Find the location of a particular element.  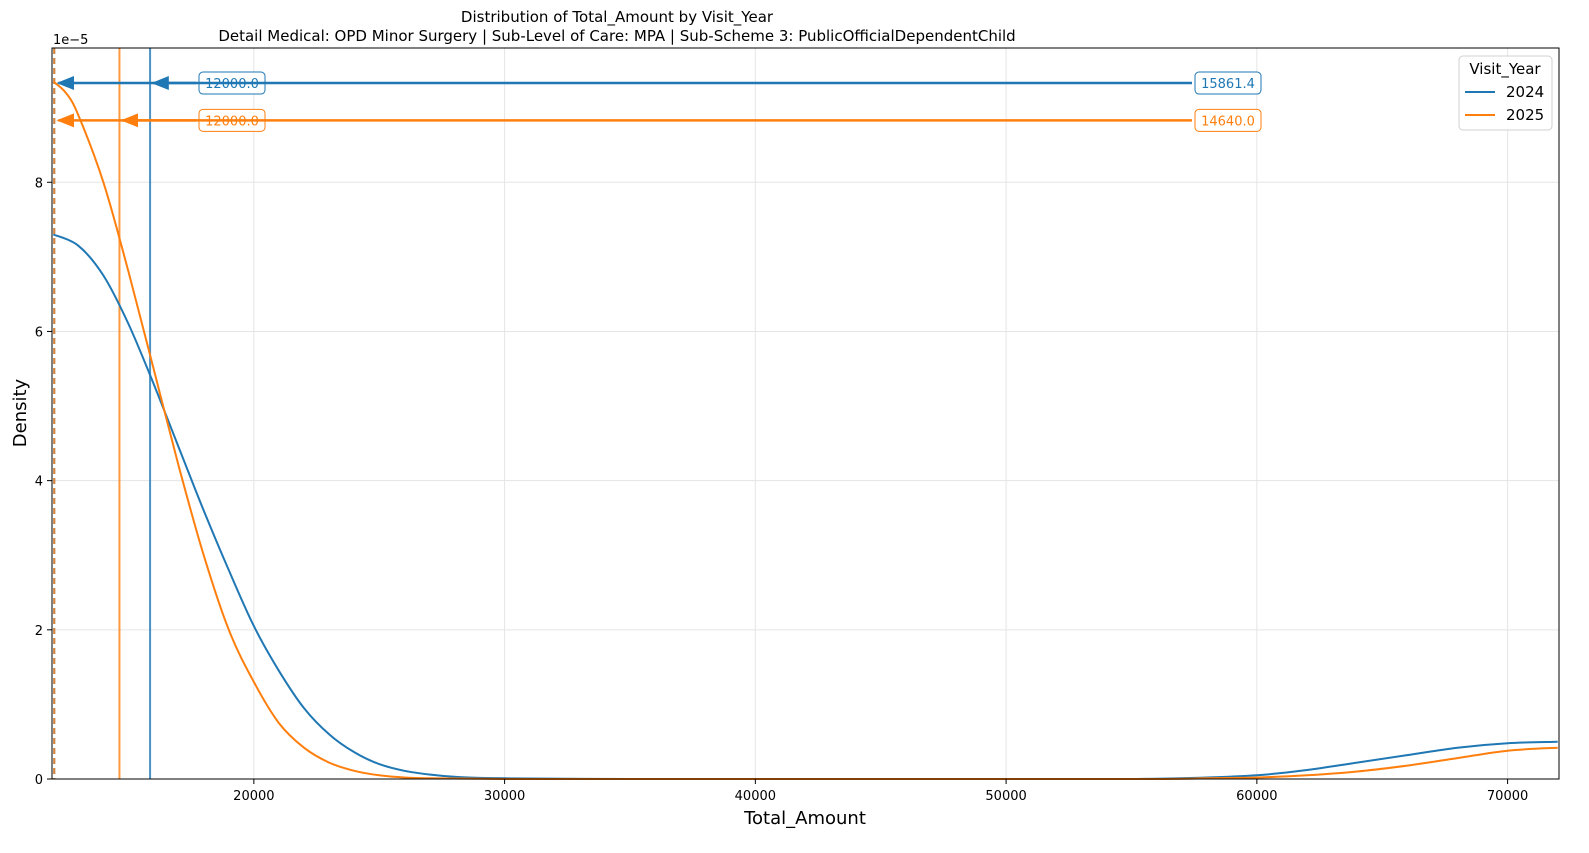

y-axis-multiplier: 1e−5 is located at coordinates (70, 40).